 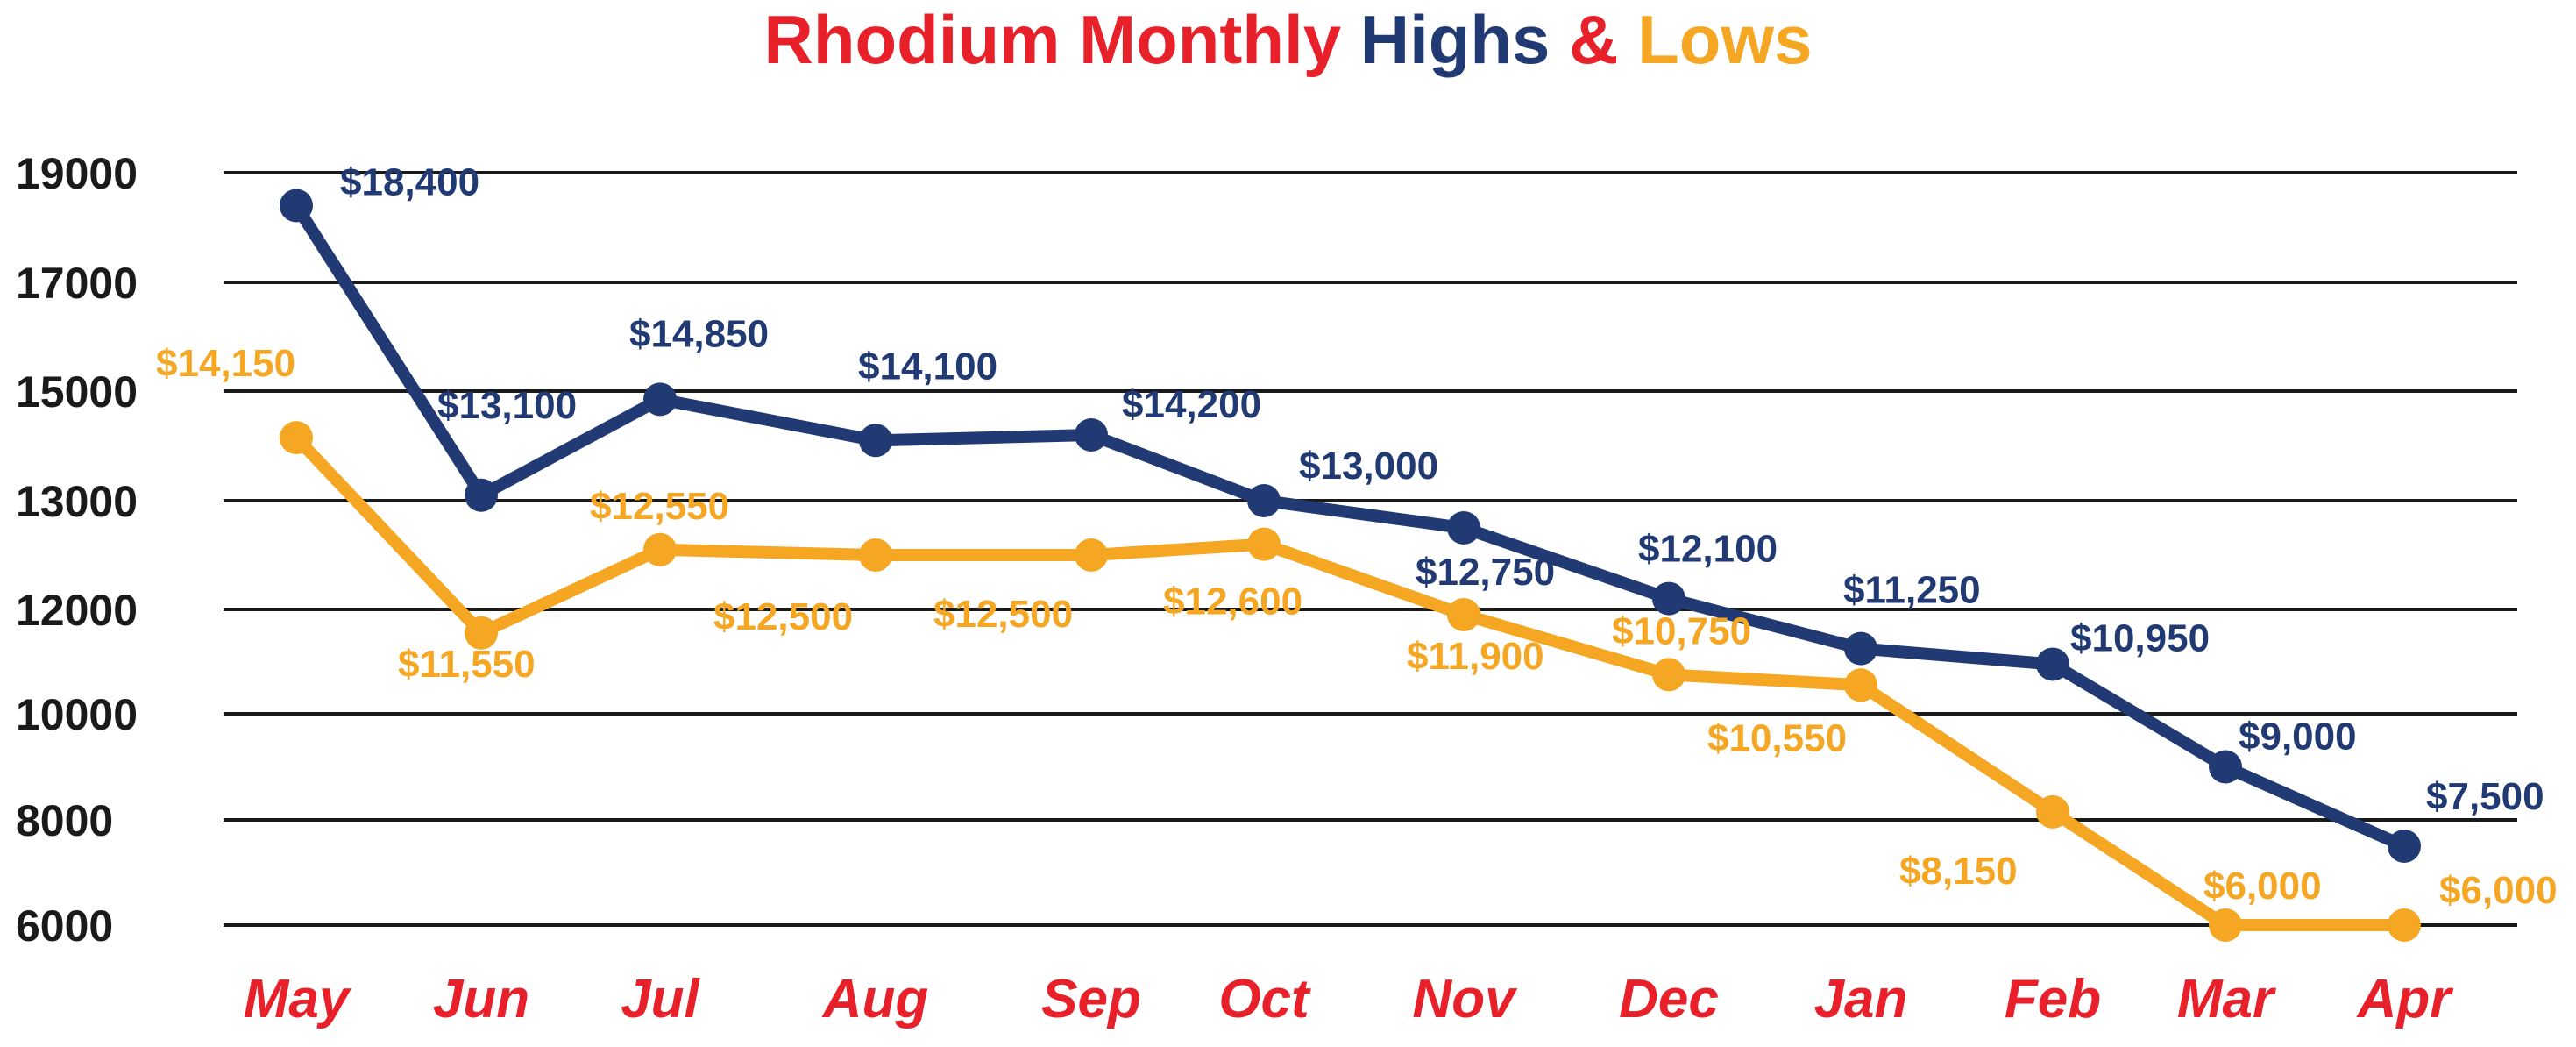 What do you see at coordinates (1725, 39) in the screenshot?
I see `chart-title-part4: Lows` at bounding box center [1725, 39].